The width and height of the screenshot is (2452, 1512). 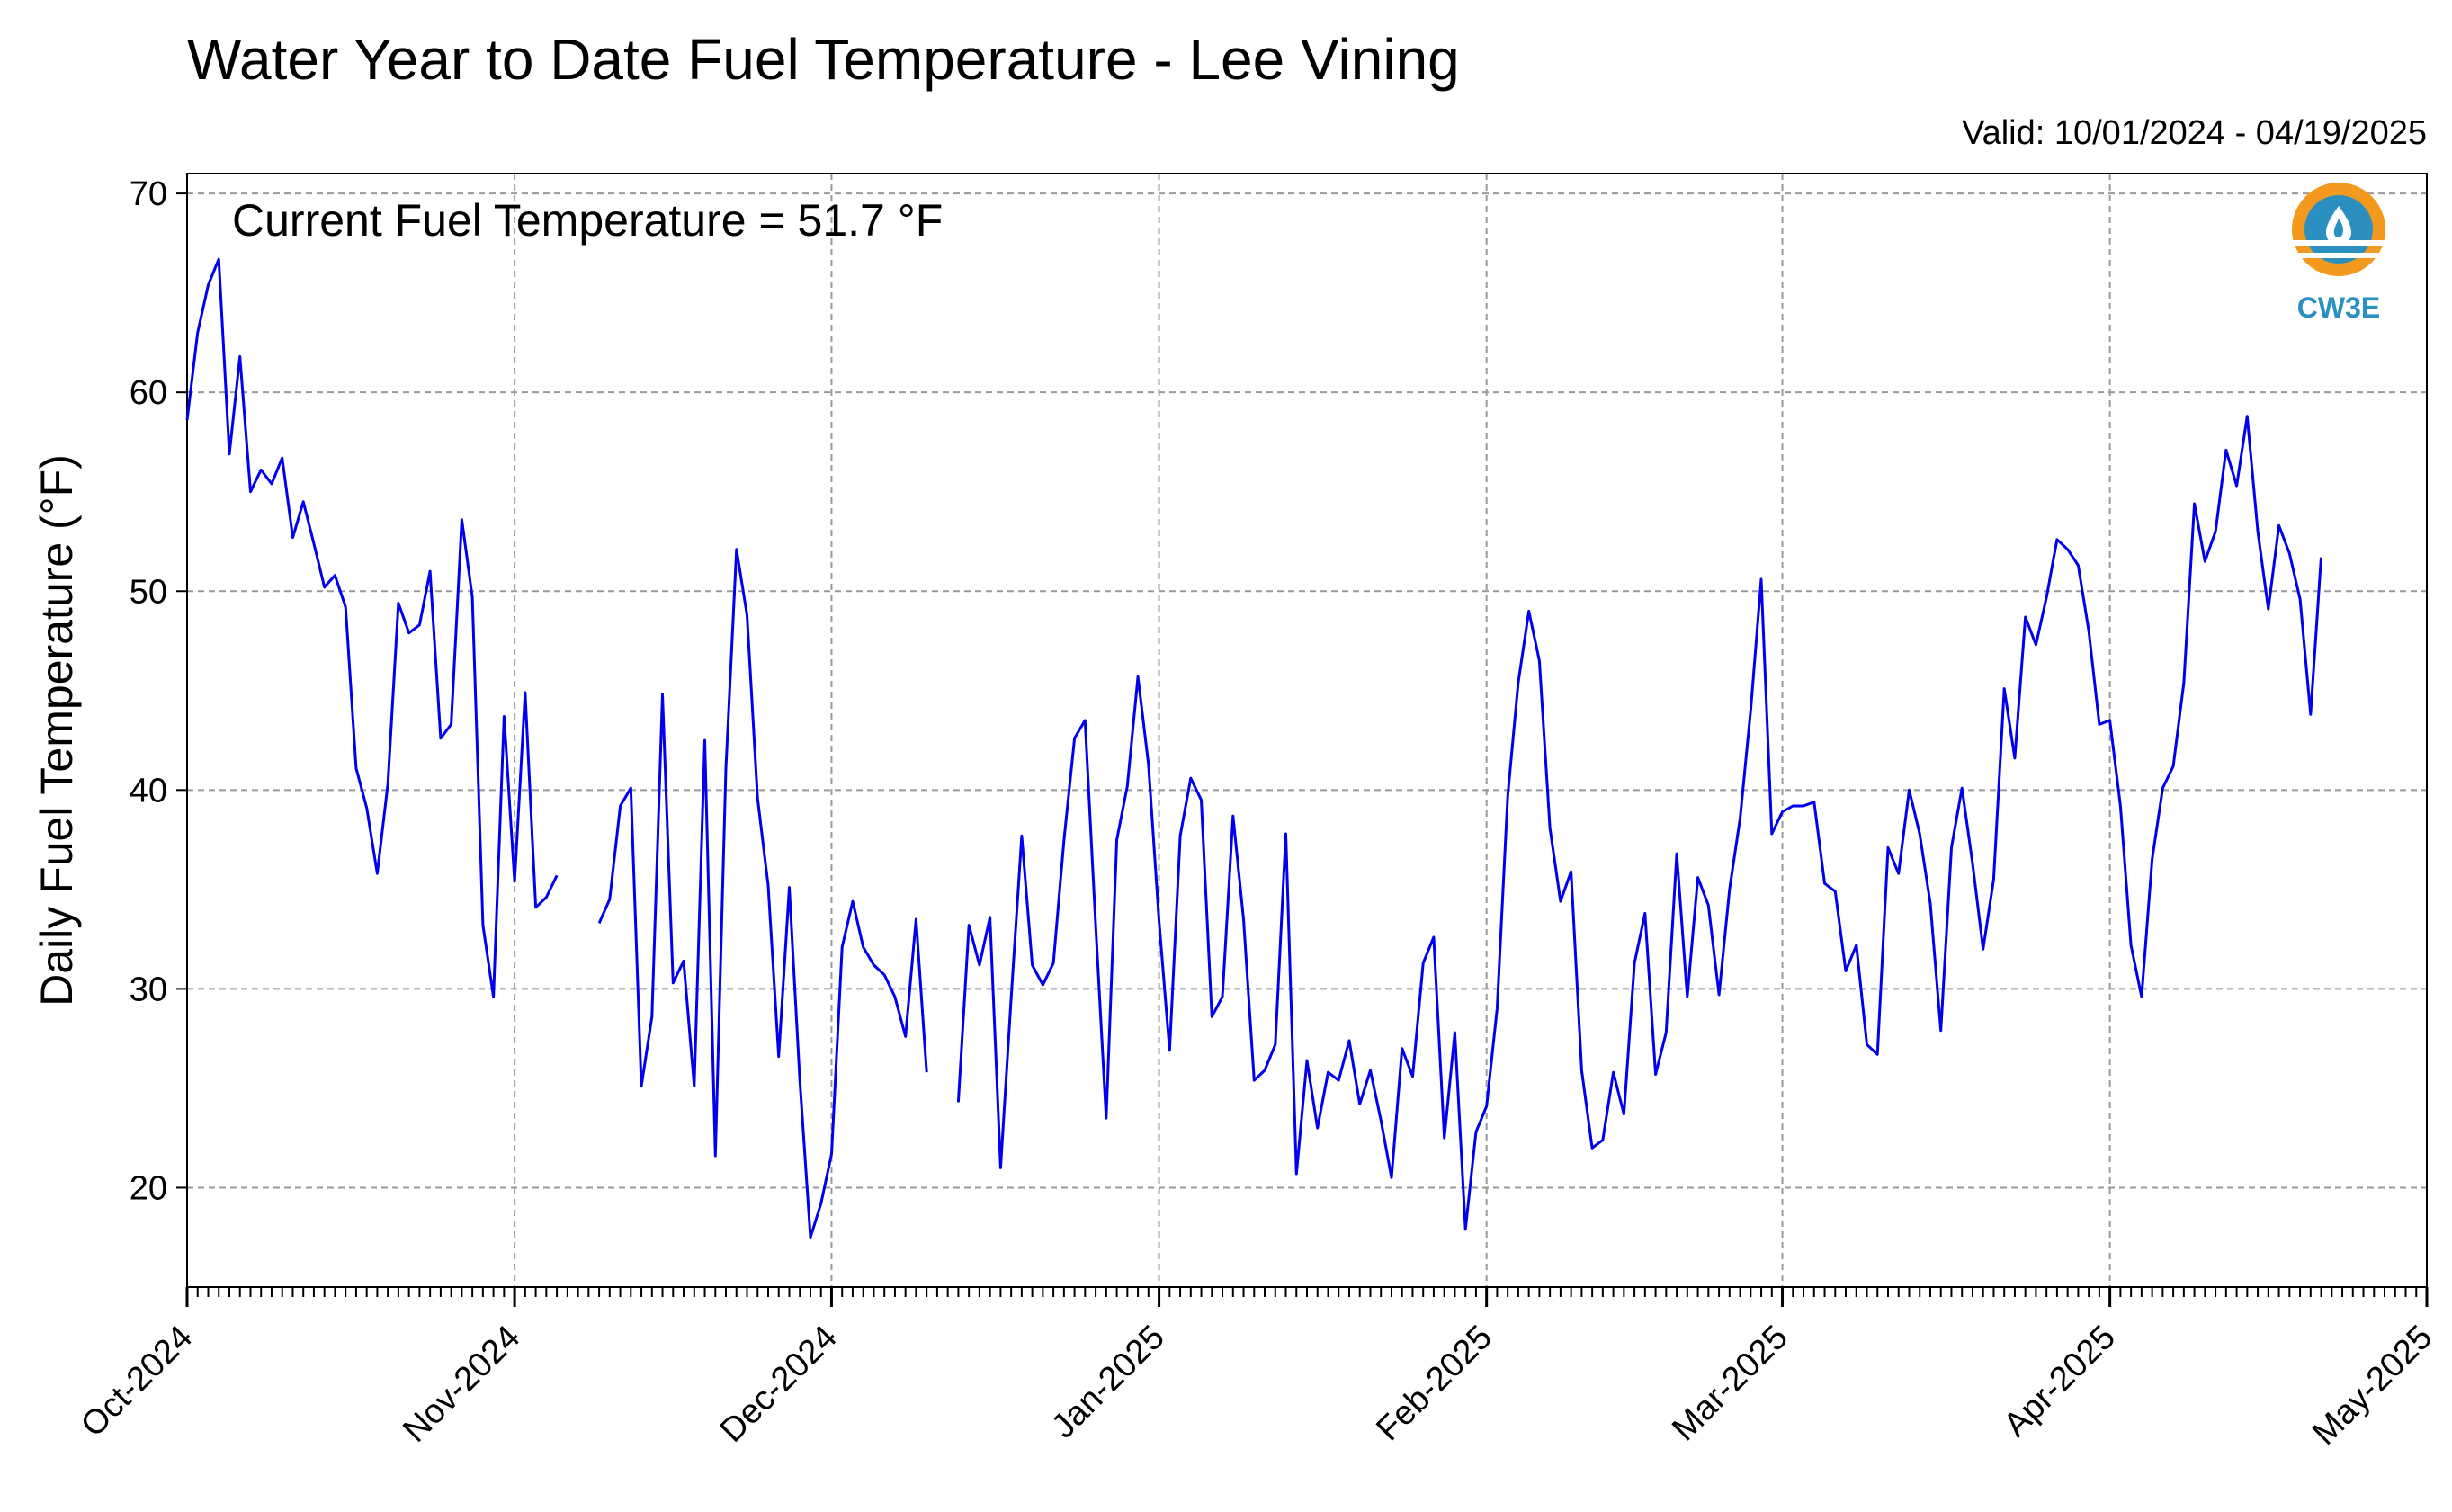 What do you see at coordinates (1730, 1384) in the screenshot?
I see `x-tick-label: Mar-2025` at bounding box center [1730, 1384].